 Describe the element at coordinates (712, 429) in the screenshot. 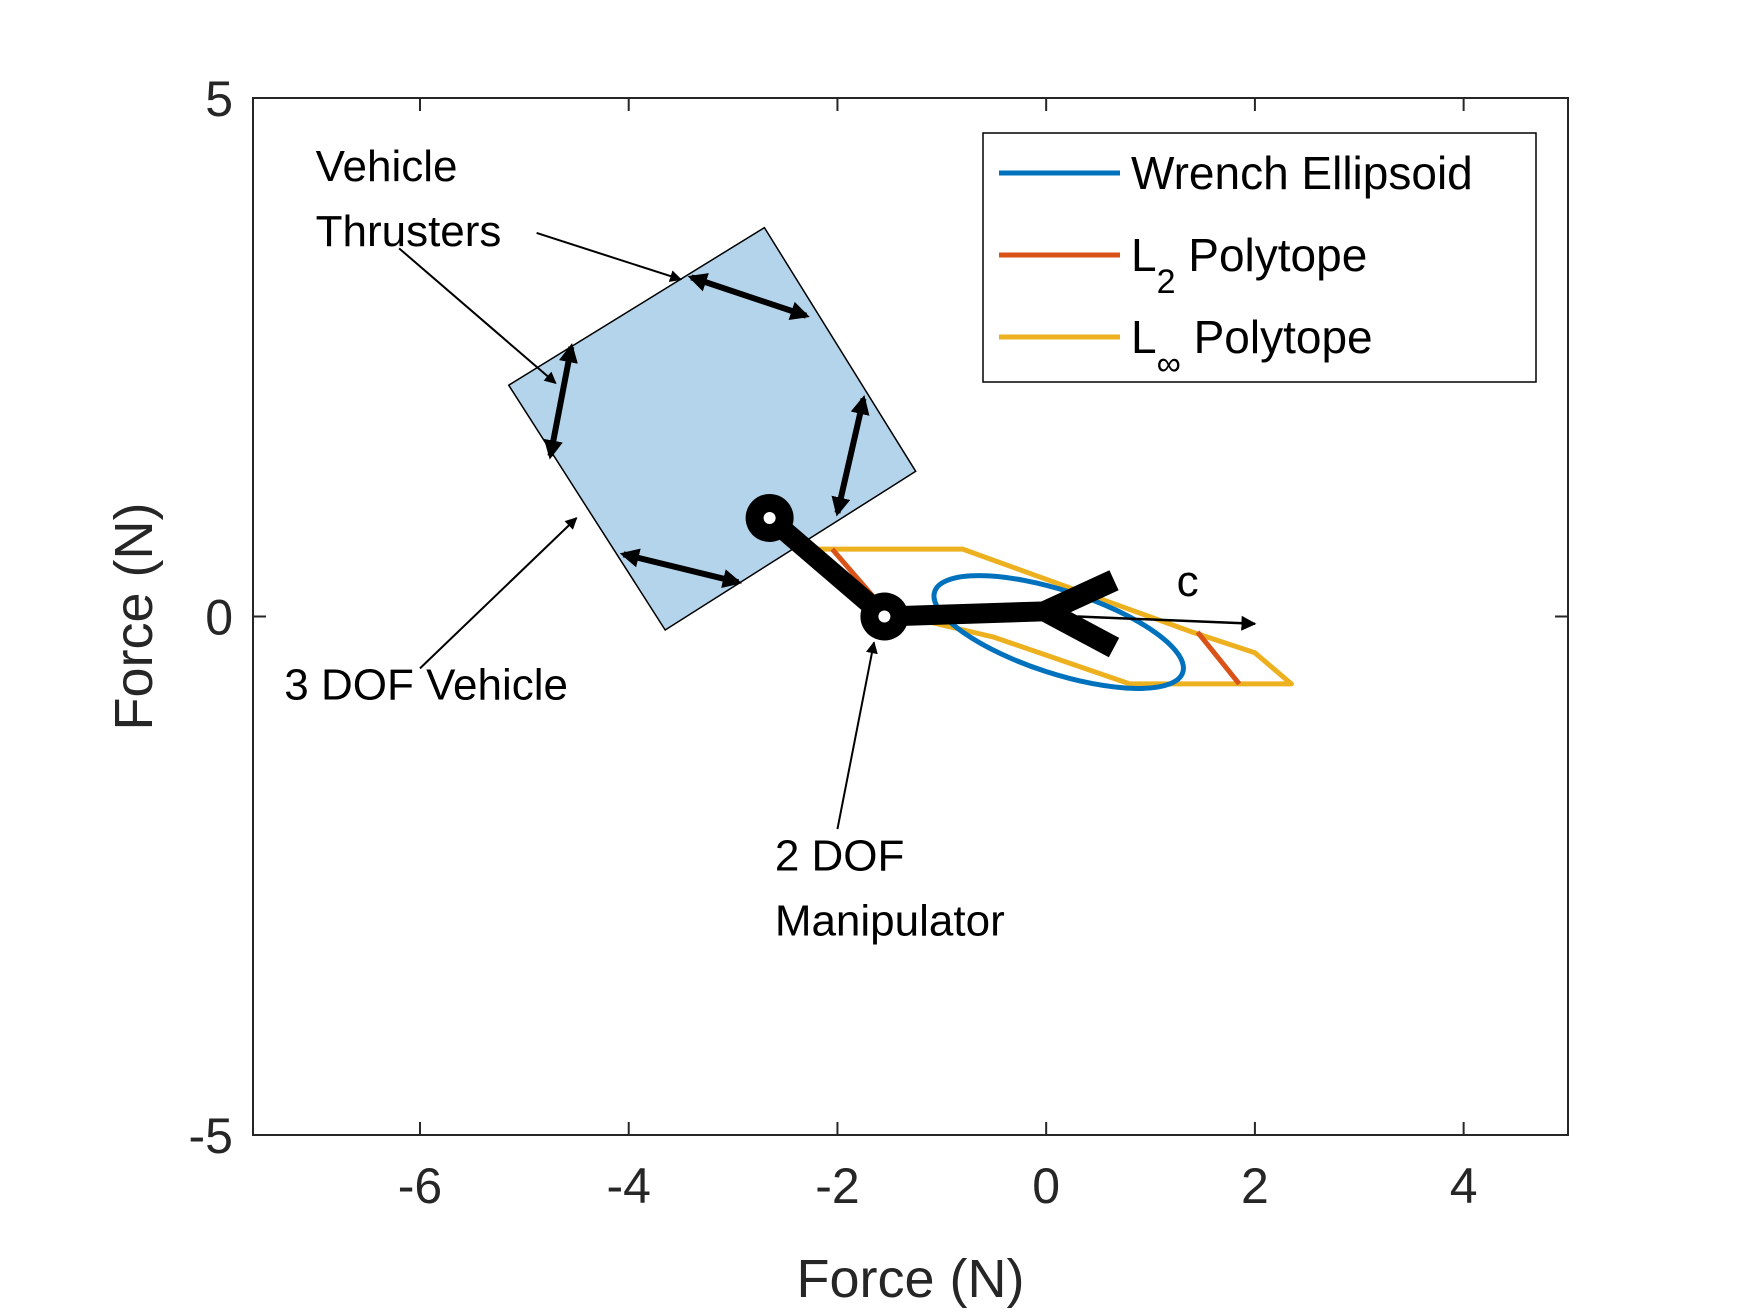

I see `vehicle-body` at that location.